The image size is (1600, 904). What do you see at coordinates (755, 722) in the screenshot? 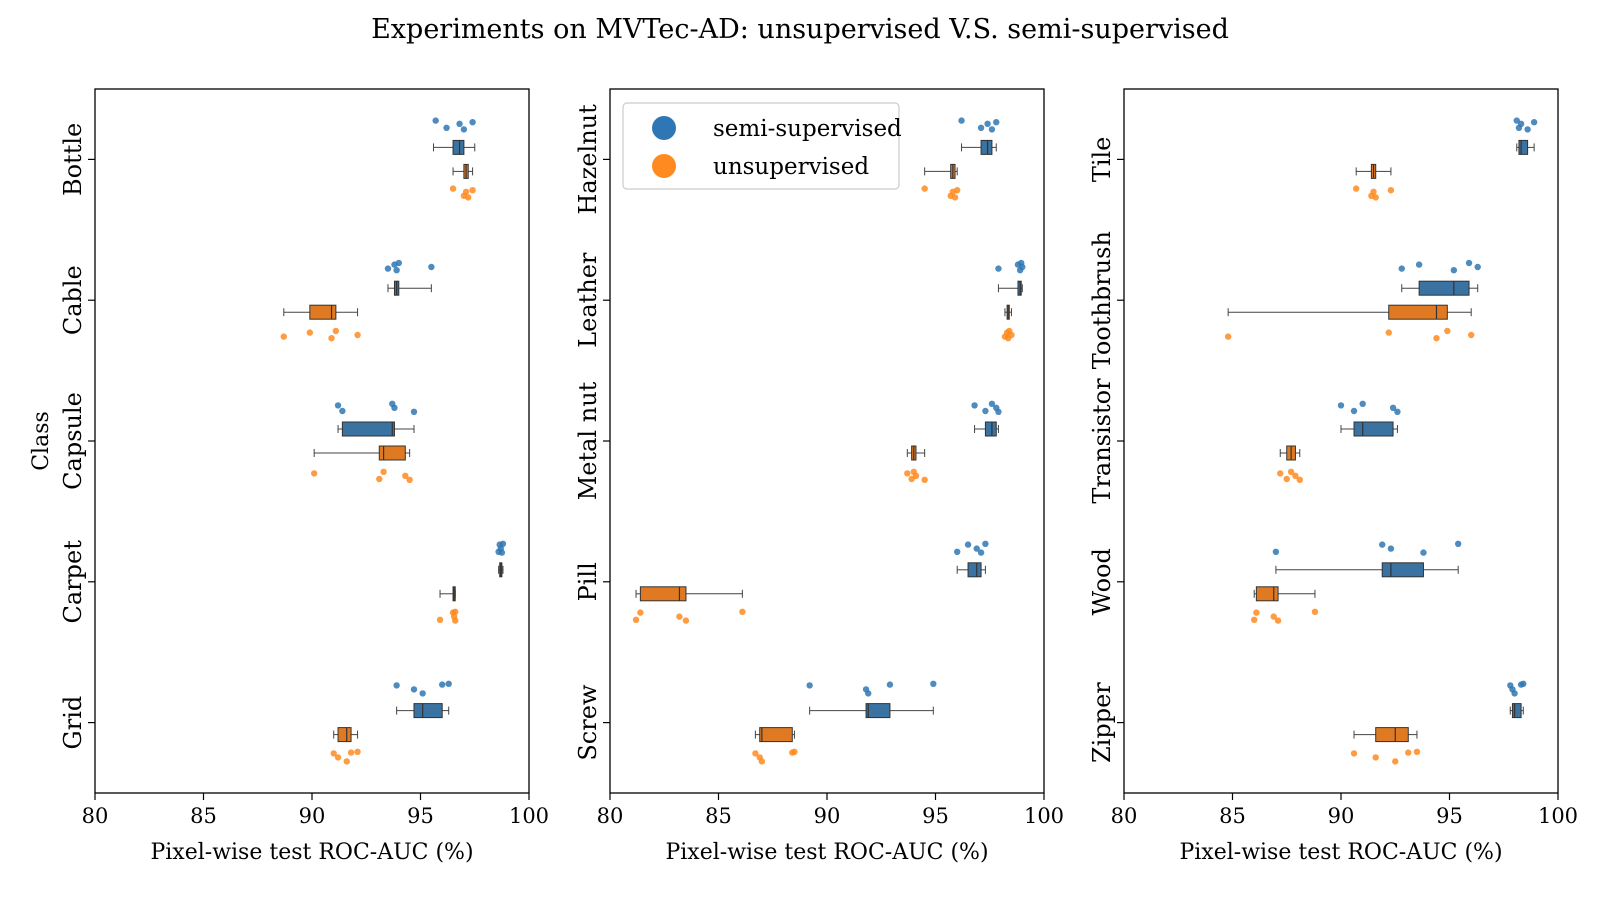
I see `class-group-screw: Screw` at bounding box center [755, 722].